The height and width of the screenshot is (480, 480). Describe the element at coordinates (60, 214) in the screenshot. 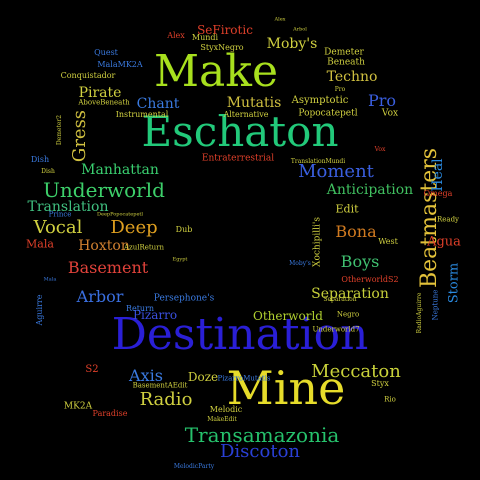

I see `word-prince-50: Prince` at that location.